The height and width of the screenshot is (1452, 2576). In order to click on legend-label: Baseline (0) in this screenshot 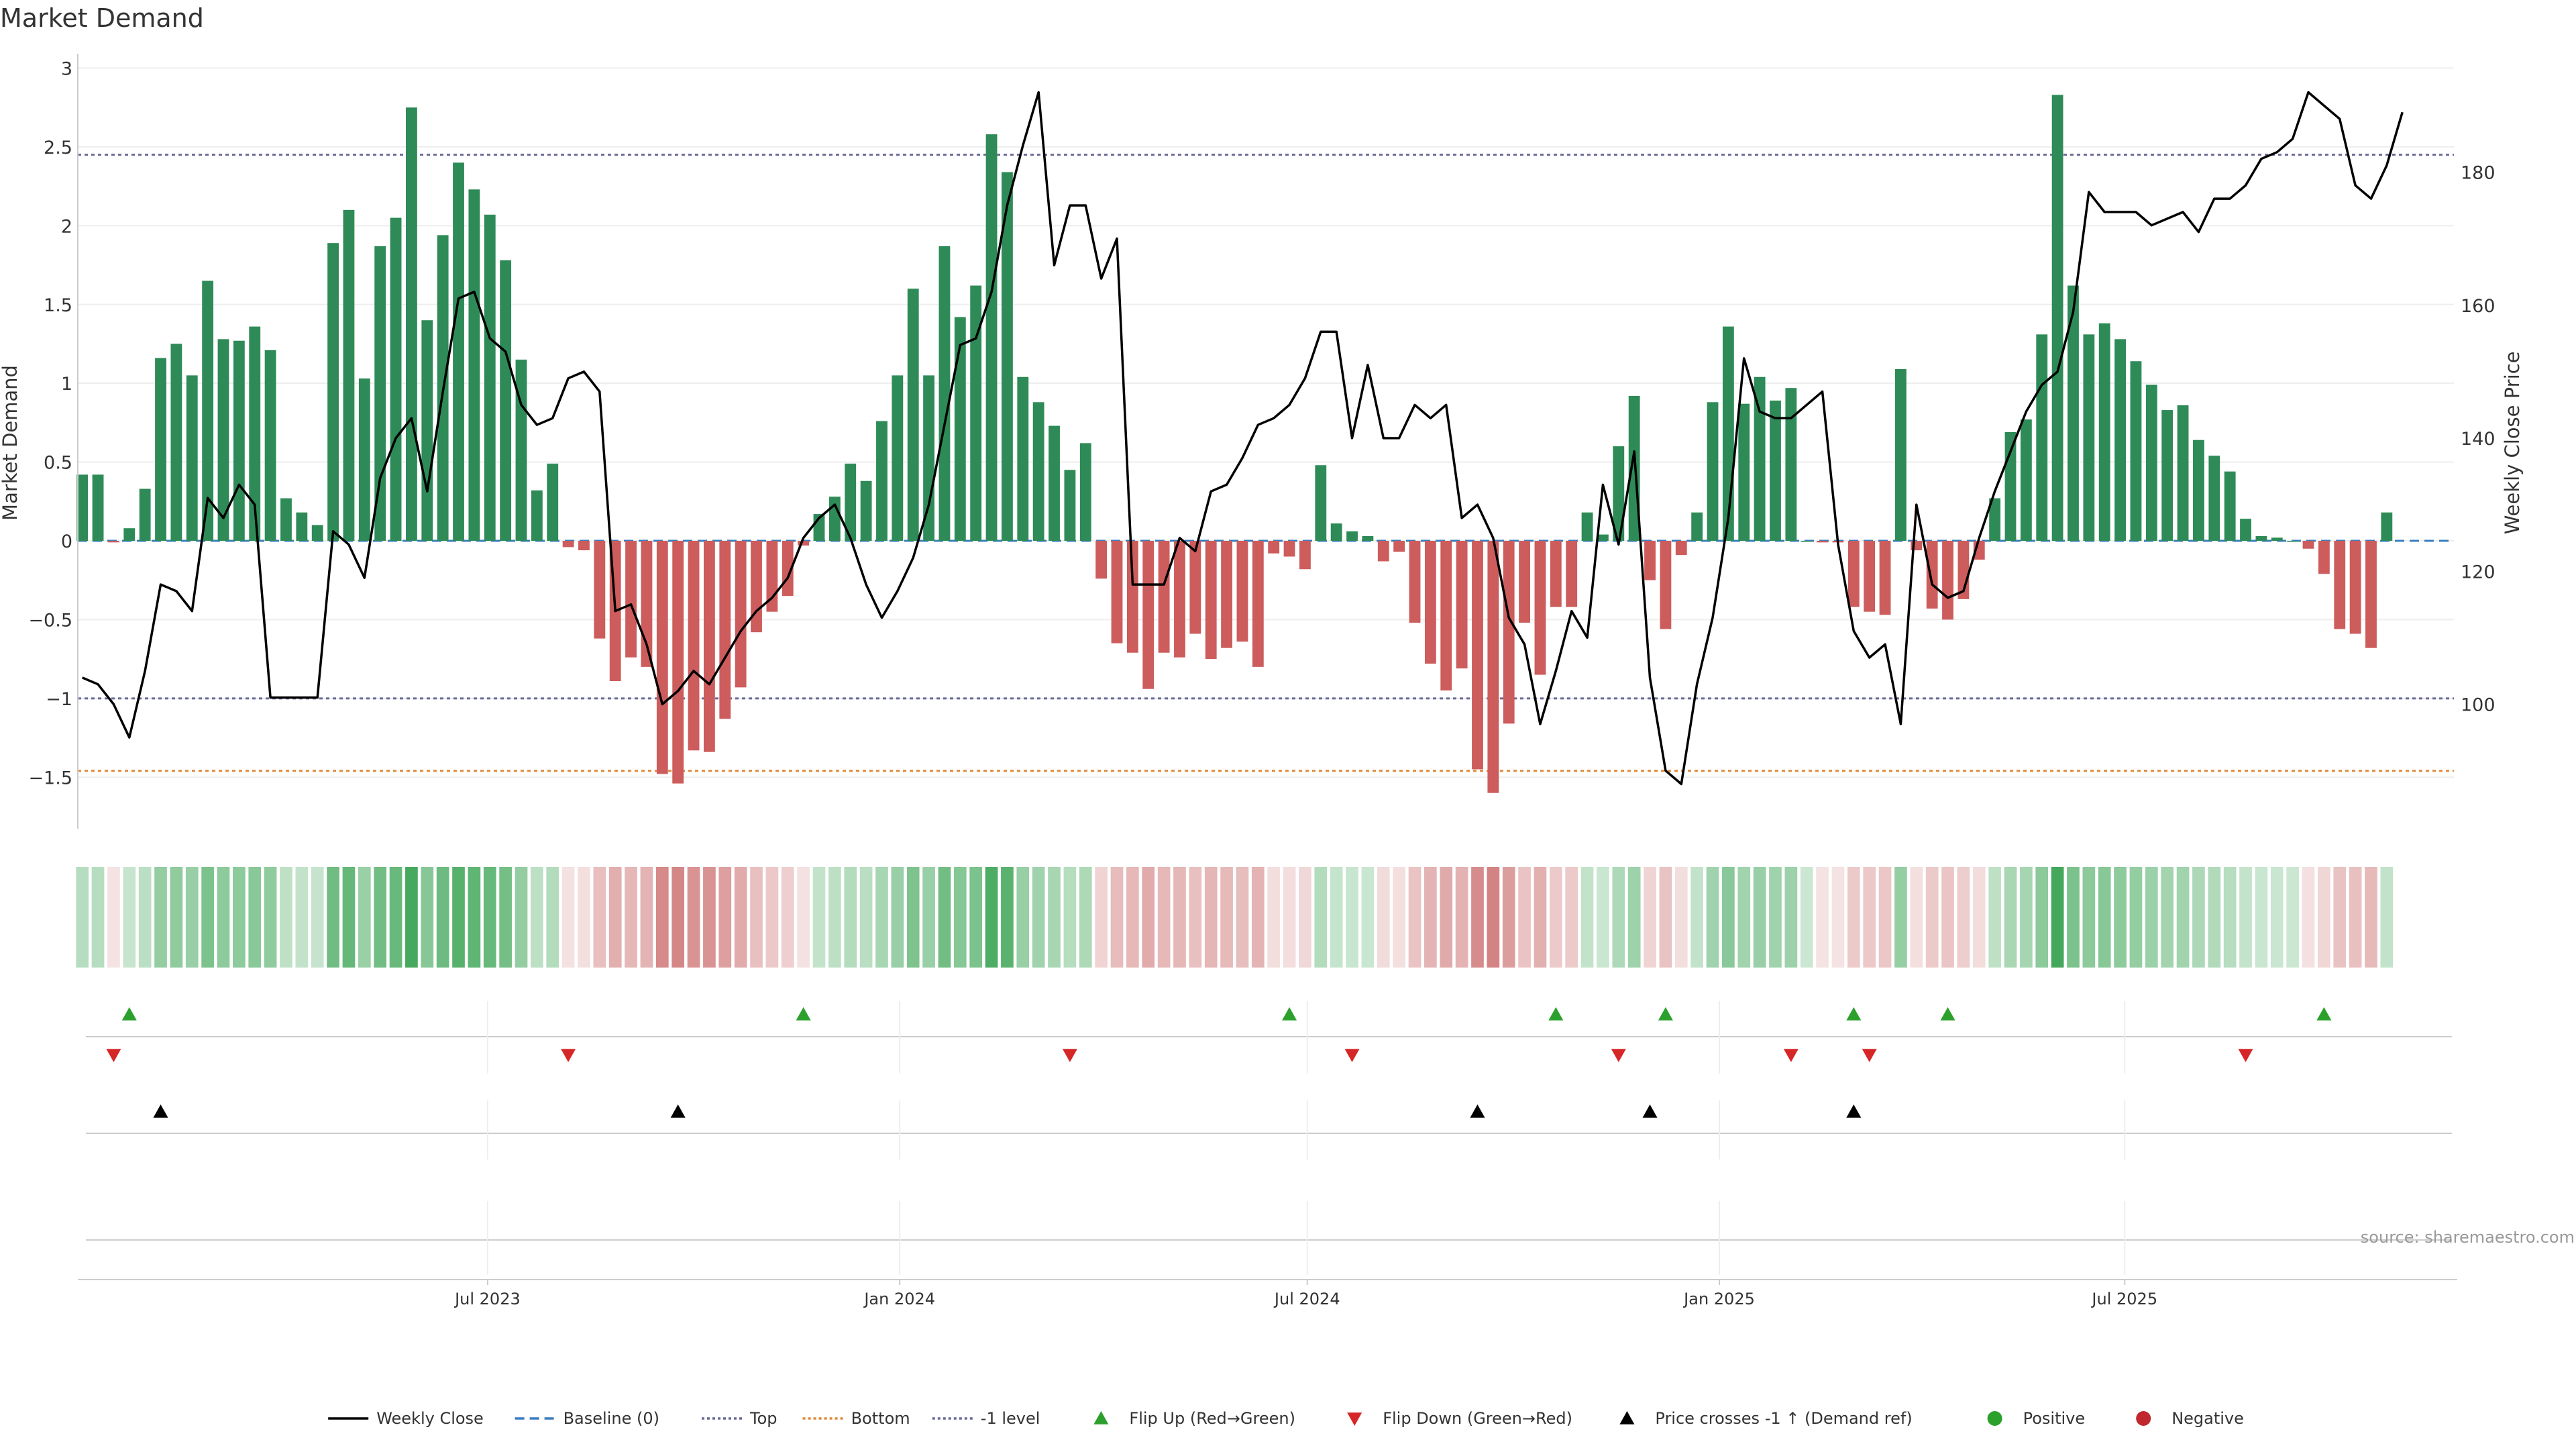, I will do `click(611, 1419)`.